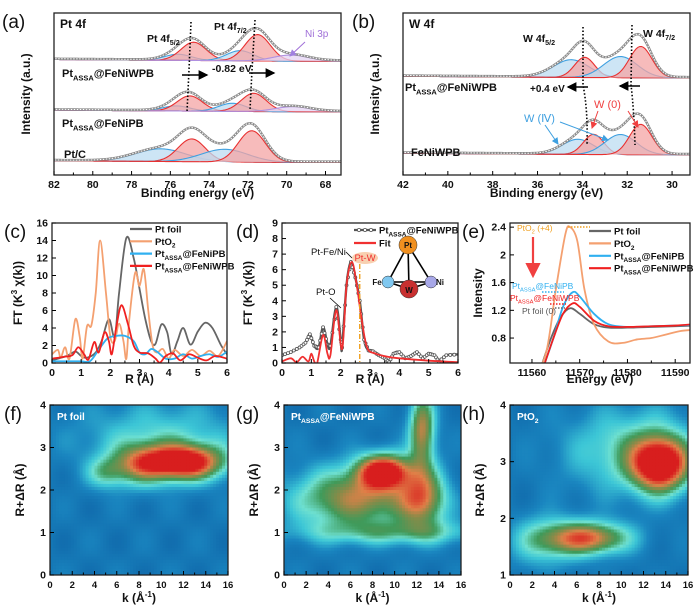  Describe the element at coordinates (110, 373) in the screenshot. I see `x-tick-label: 2` at that location.